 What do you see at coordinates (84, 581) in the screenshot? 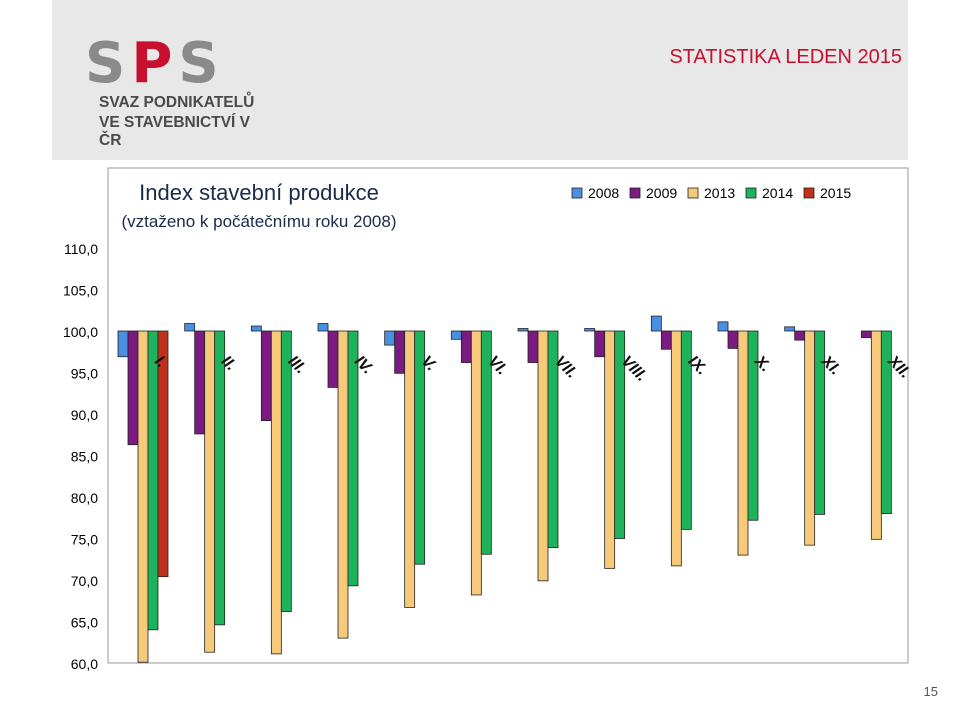
I see `y-tick-label: 70,0` at bounding box center [84, 581].